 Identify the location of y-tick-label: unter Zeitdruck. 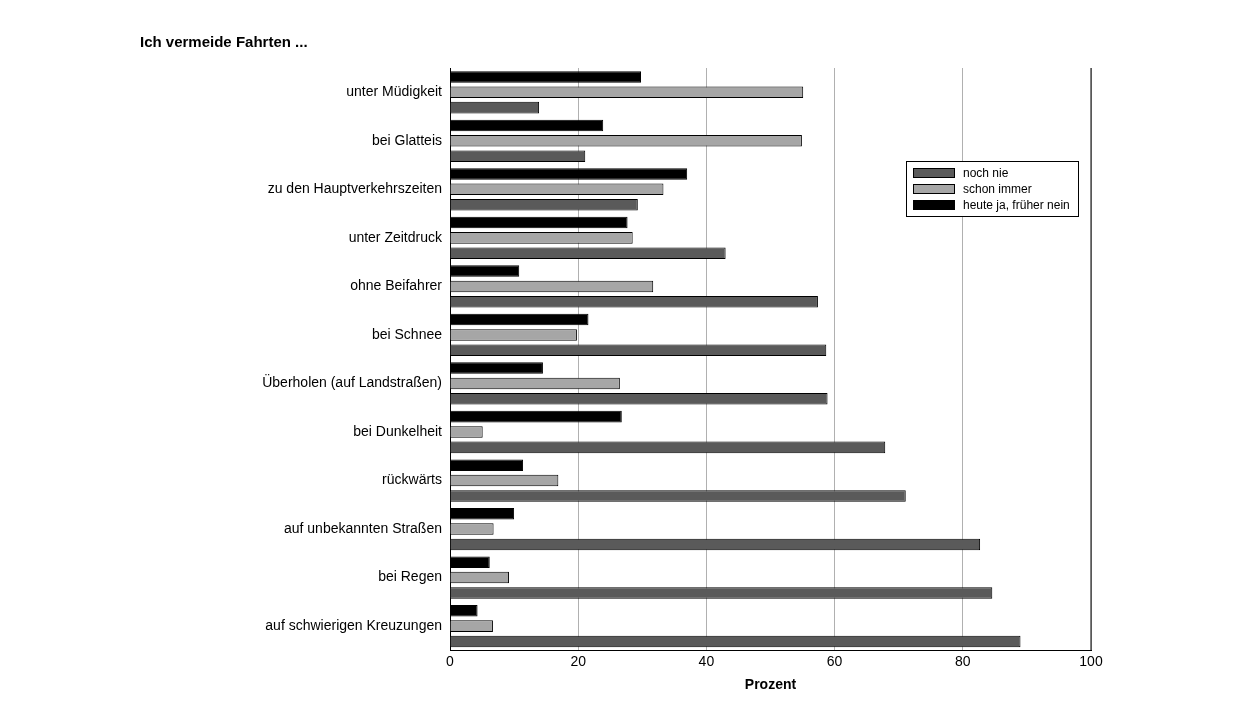
(395, 236).